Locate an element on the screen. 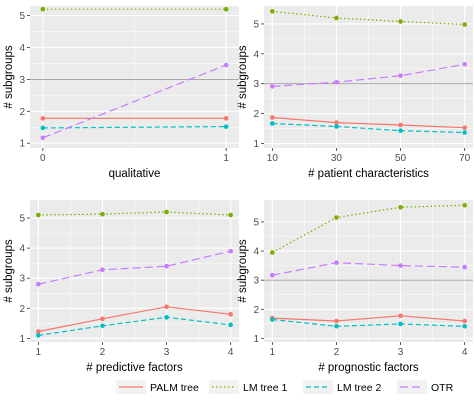 The height and width of the screenshot is (406, 474). x-tick-label: 0 is located at coordinates (43, 158).